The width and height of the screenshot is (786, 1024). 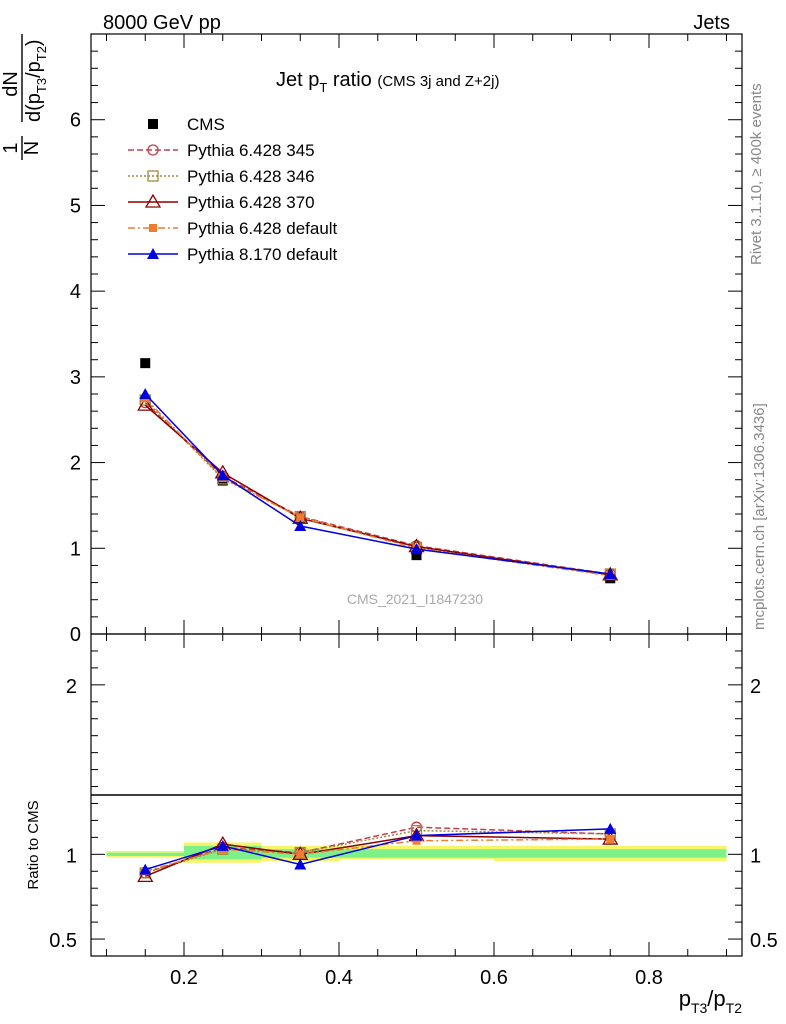 What do you see at coordinates (75, 378) in the screenshot?
I see `y-tick-label: 3` at bounding box center [75, 378].